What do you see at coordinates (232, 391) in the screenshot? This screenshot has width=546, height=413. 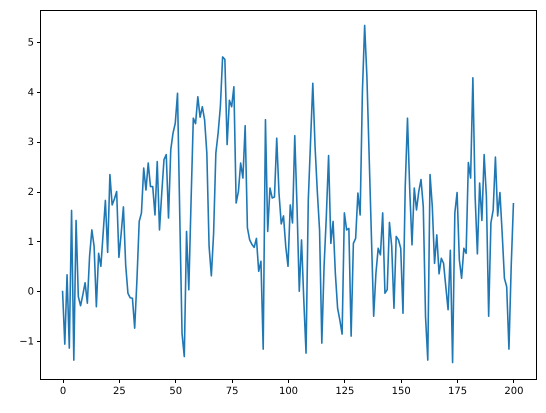 I see `x-tick-label: 75` at bounding box center [232, 391].